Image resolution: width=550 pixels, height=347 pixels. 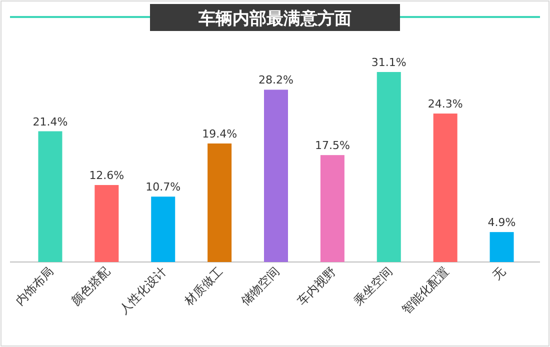 I want to click on x-tick-label: 智能化配置, so click(x=425, y=290).